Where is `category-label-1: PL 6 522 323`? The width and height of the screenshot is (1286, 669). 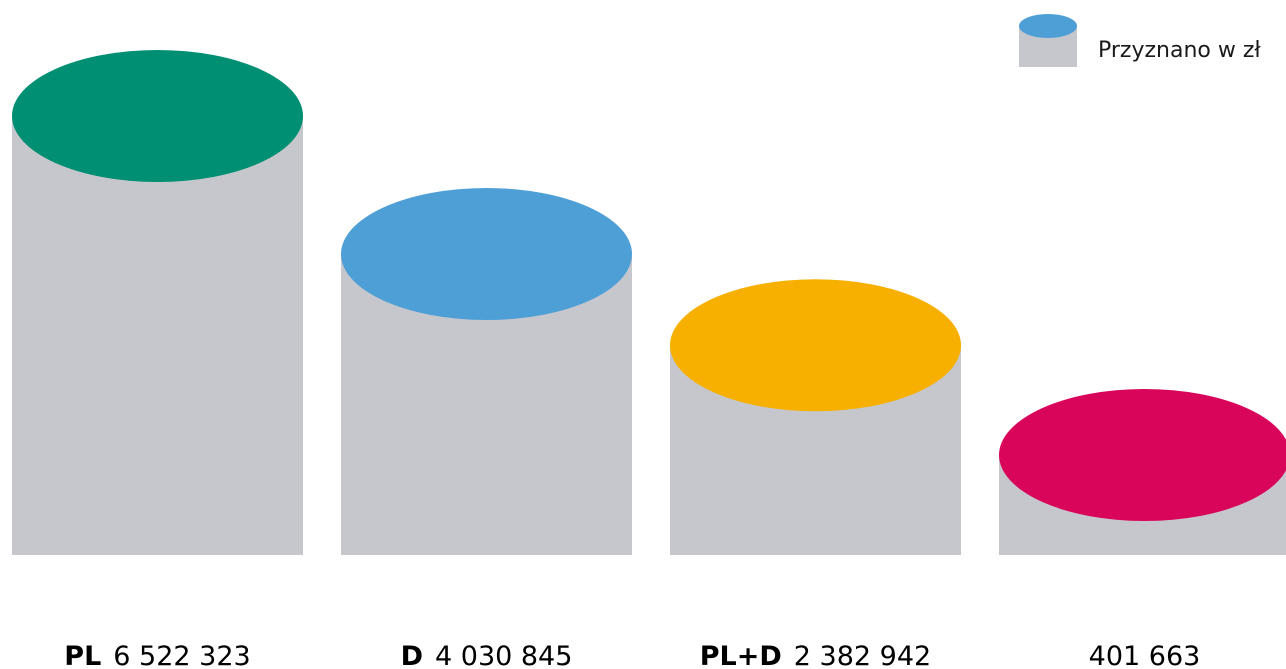
category-label-1: PL 6 522 323 is located at coordinates (157, 655).